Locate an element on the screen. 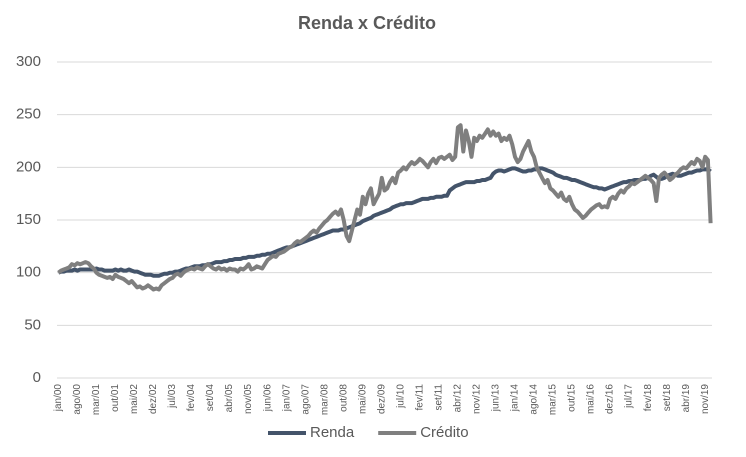 The height and width of the screenshot is (457, 746). y-tick-label: 0 is located at coordinates (37, 377).